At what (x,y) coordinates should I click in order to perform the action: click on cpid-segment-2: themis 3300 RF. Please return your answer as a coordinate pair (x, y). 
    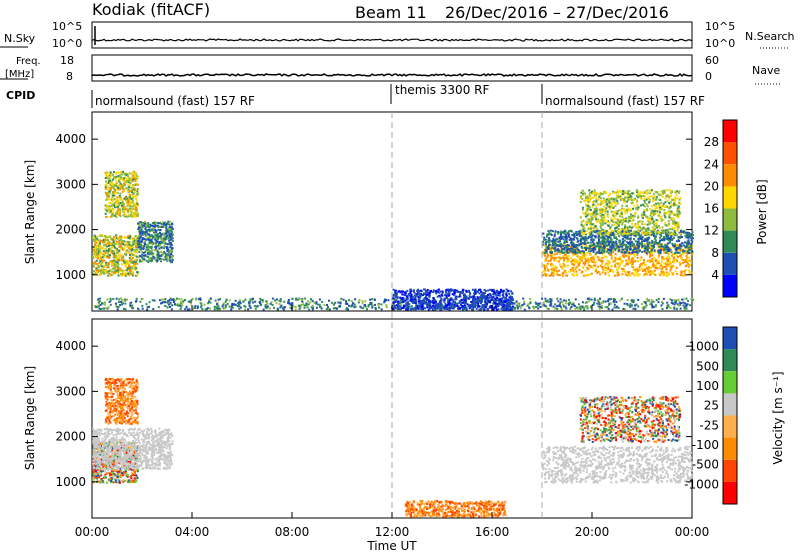
    Looking at the image, I should click on (442, 90).